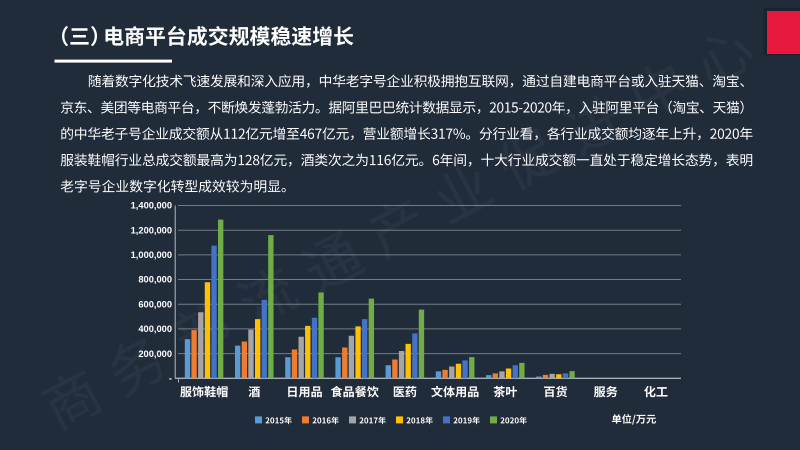  Describe the element at coordinates (155, 280) in the screenshot. I see `svg-text: 800,000` at that location.